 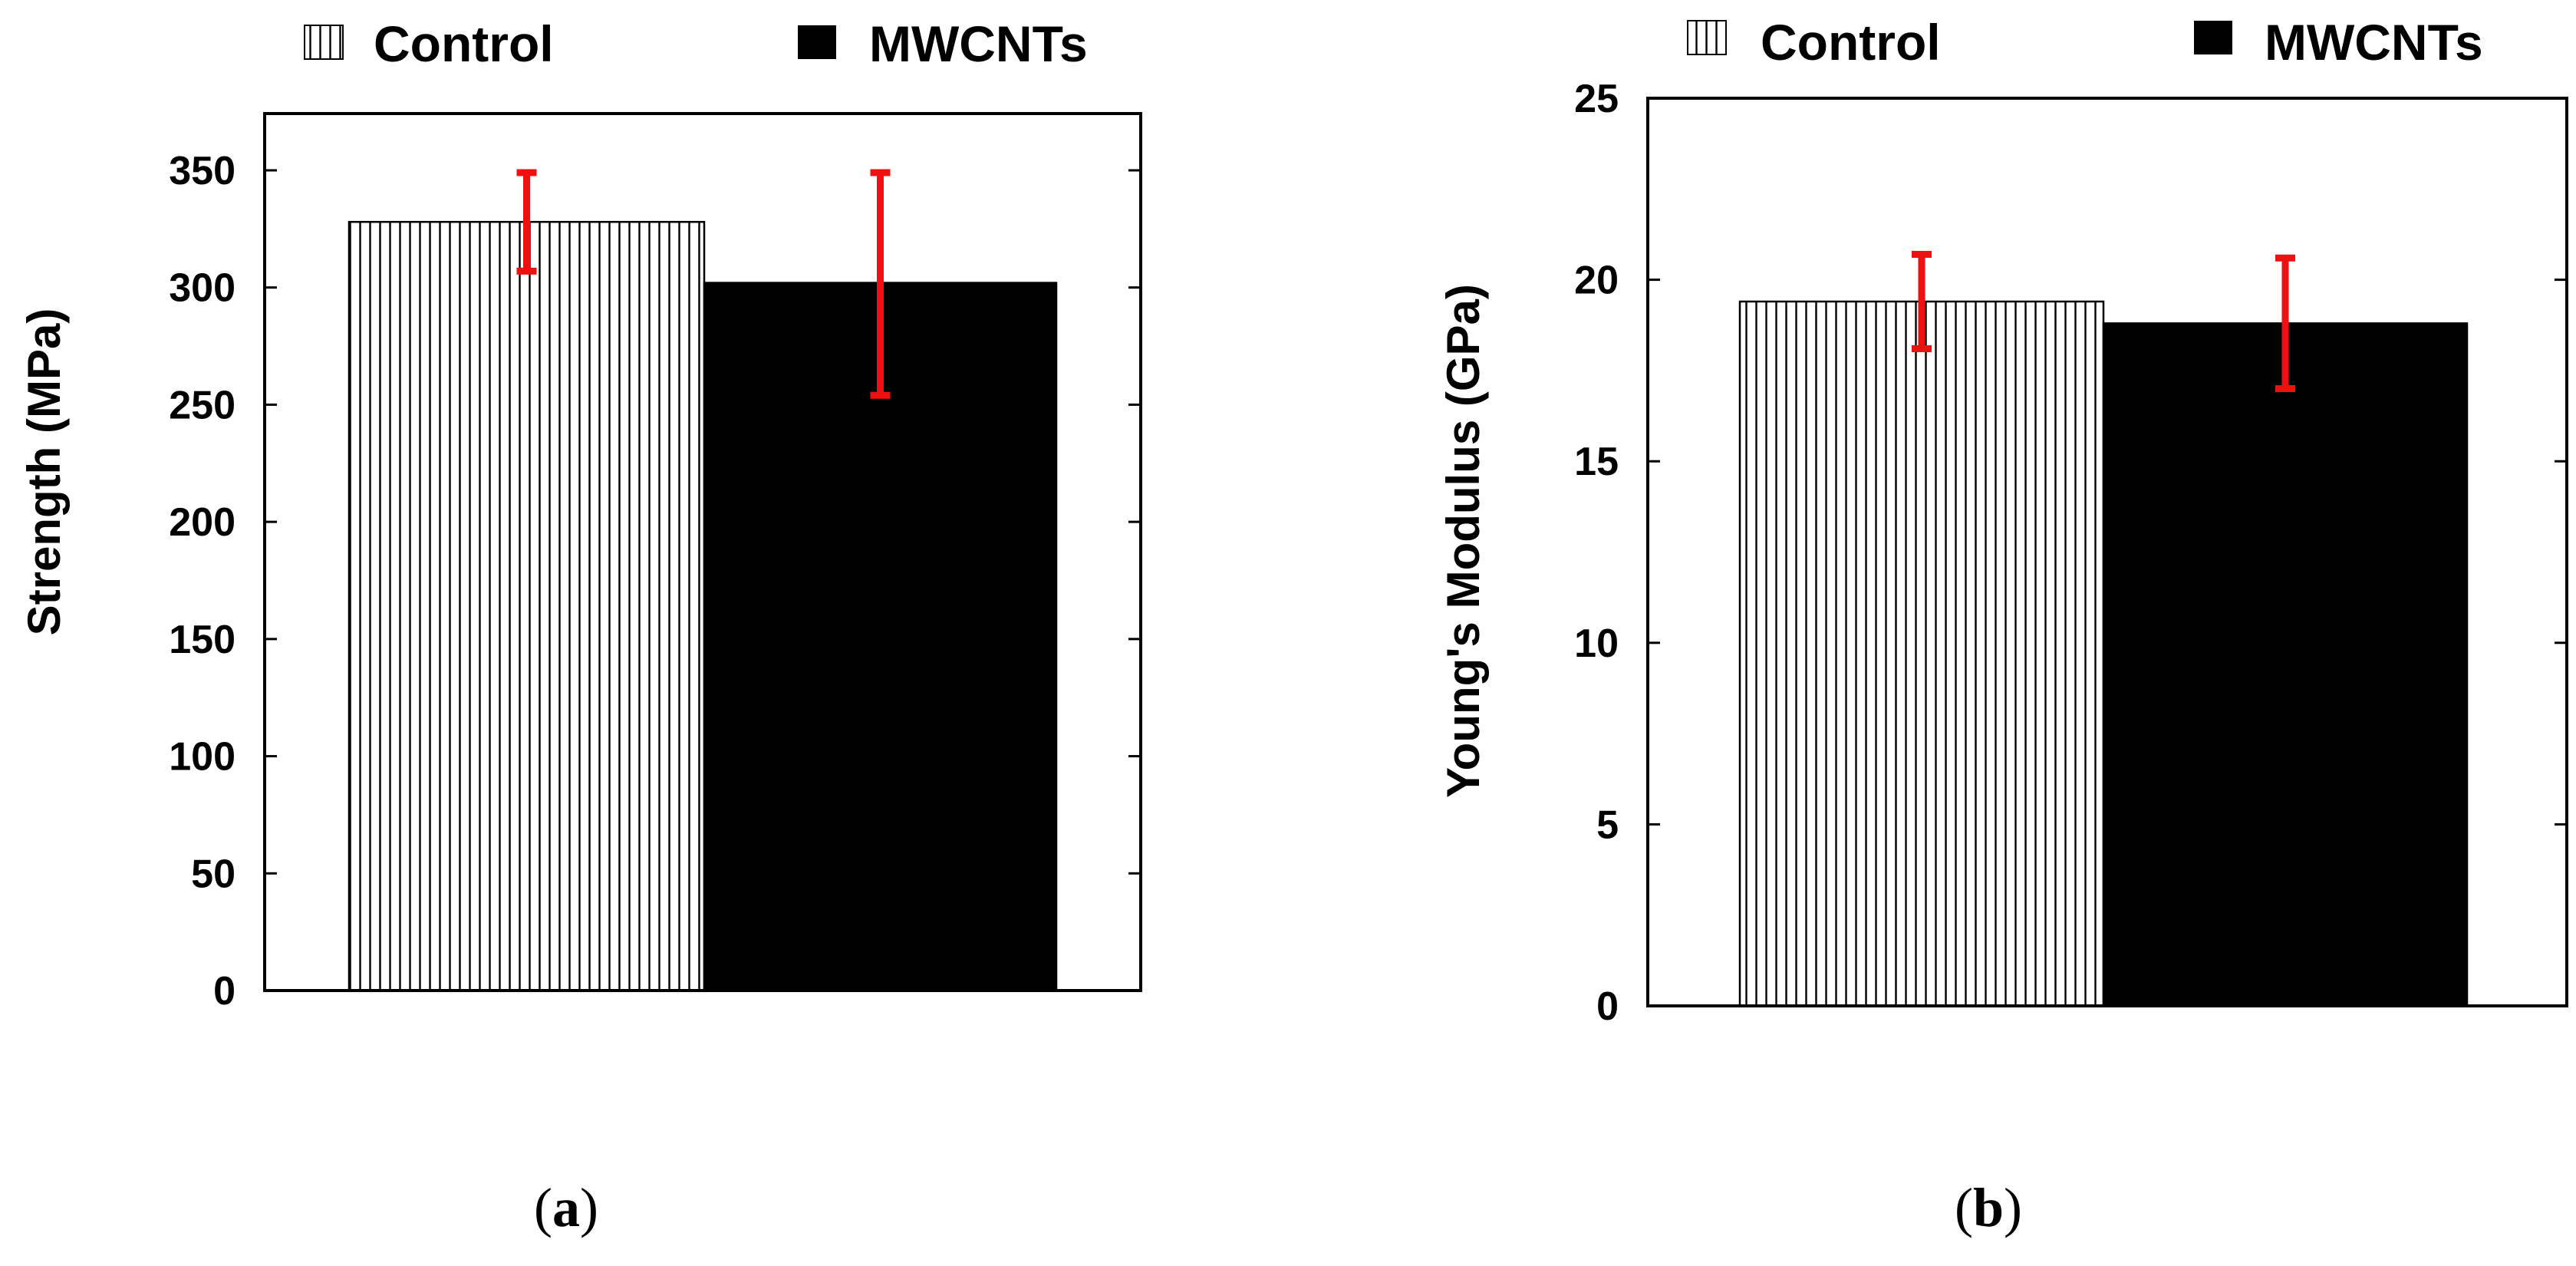 What do you see at coordinates (202, 171) in the screenshot?
I see `y-tick-label: 350` at bounding box center [202, 171].